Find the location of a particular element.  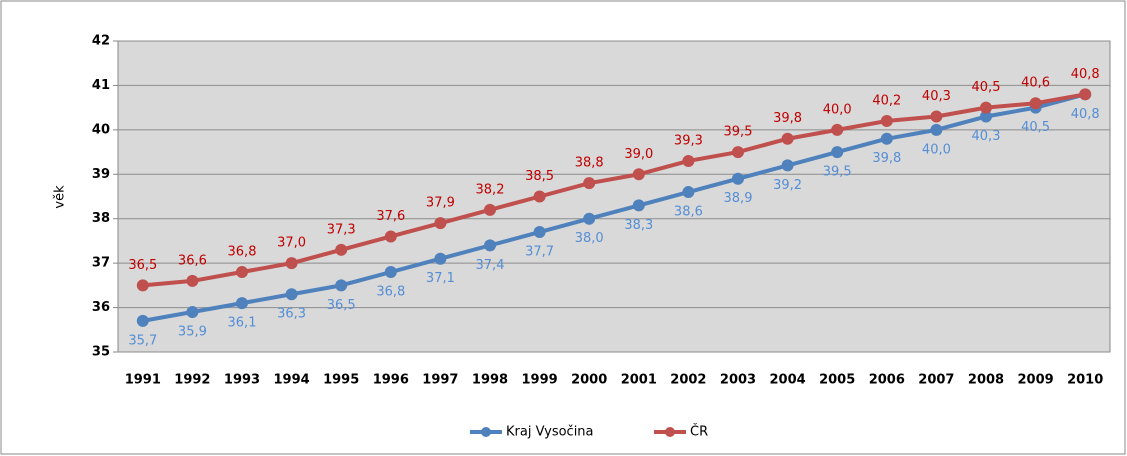

data-label: 40,2 is located at coordinates (886, 100).